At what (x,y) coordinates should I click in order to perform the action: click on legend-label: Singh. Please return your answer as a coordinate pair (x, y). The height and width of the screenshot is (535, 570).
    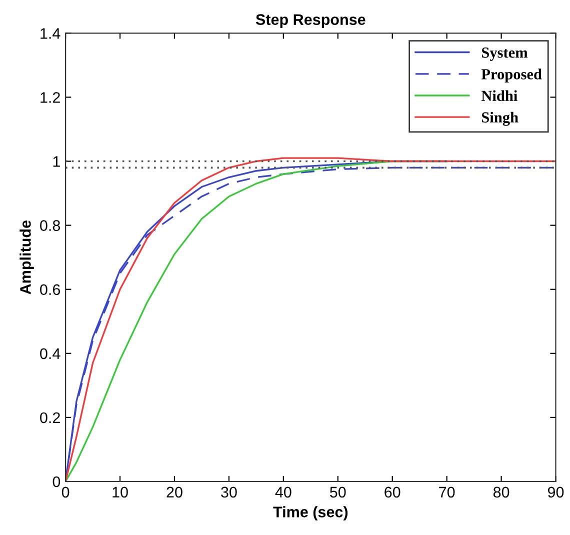
    Looking at the image, I should click on (500, 119).